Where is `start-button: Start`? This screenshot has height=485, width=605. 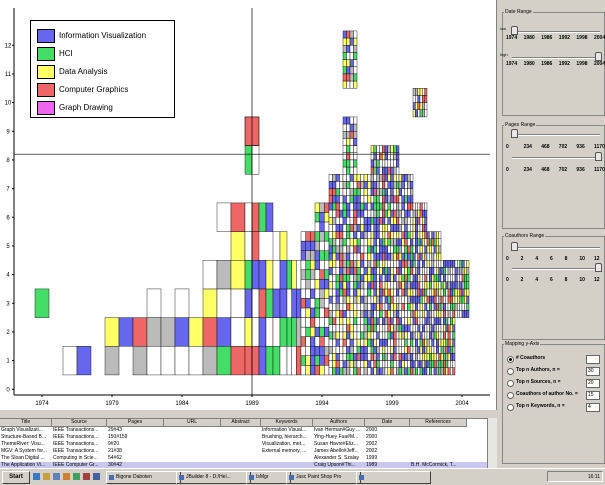
start-button: Start is located at coordinates (16, 477).